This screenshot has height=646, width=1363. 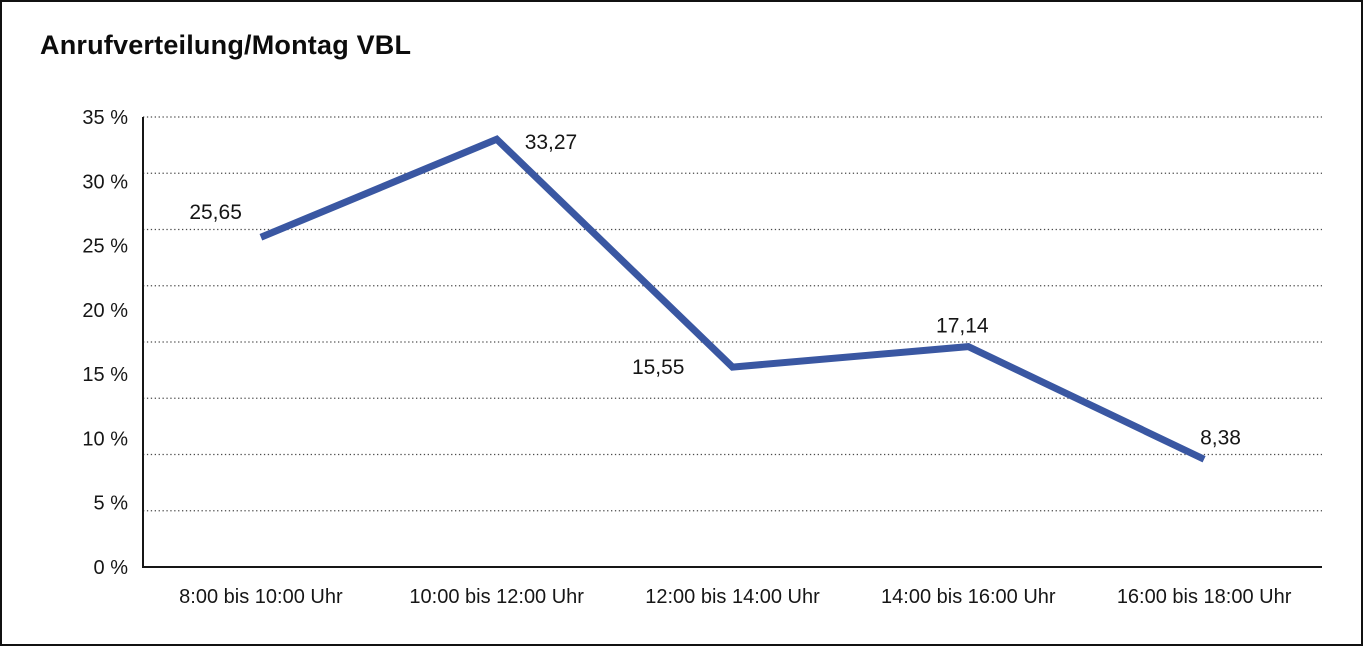 I want to click on y-axis-tick-label: 15 %, so click(x=105, y=375).